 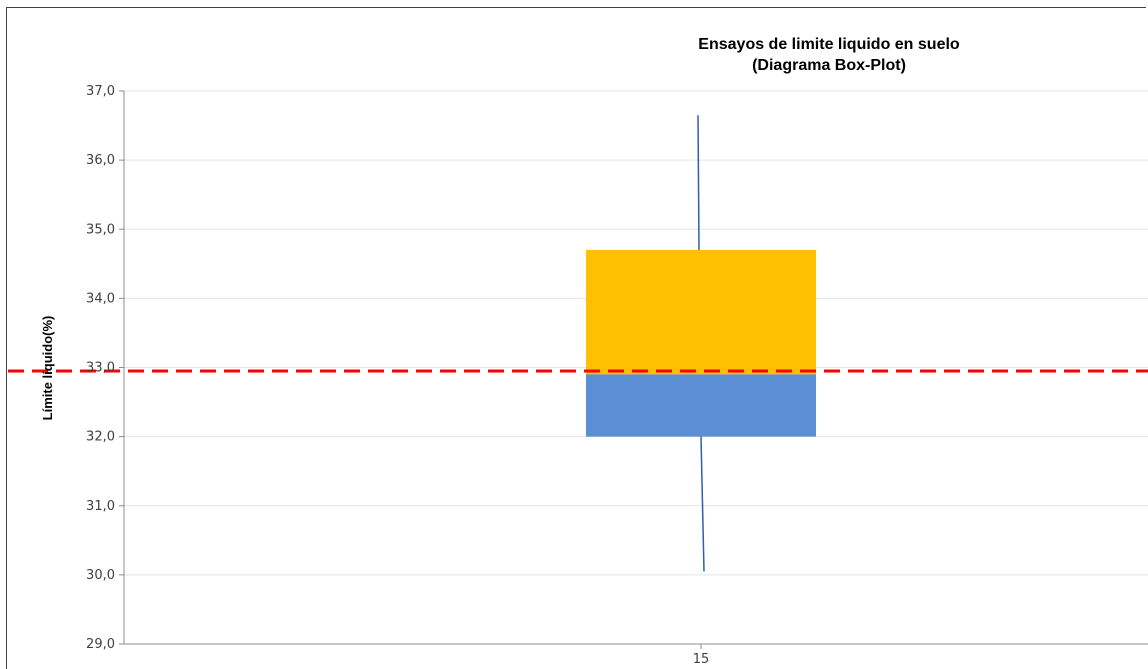 What do you see at coordinates (100, 506) in the screenshot?
I see `y-tick-label: 31,0` at bounding box center [100, 506].